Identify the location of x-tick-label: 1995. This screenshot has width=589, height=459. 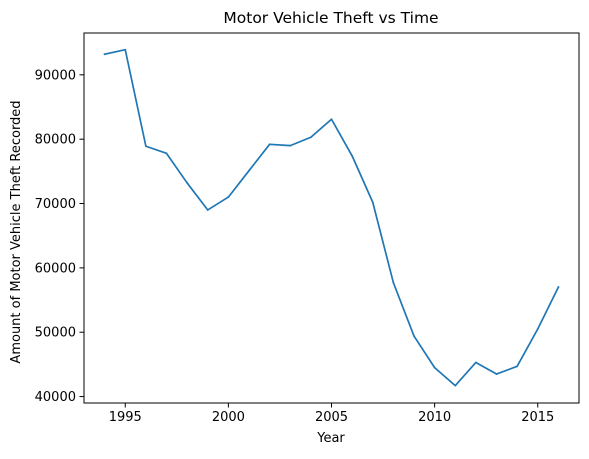
(125, 417).